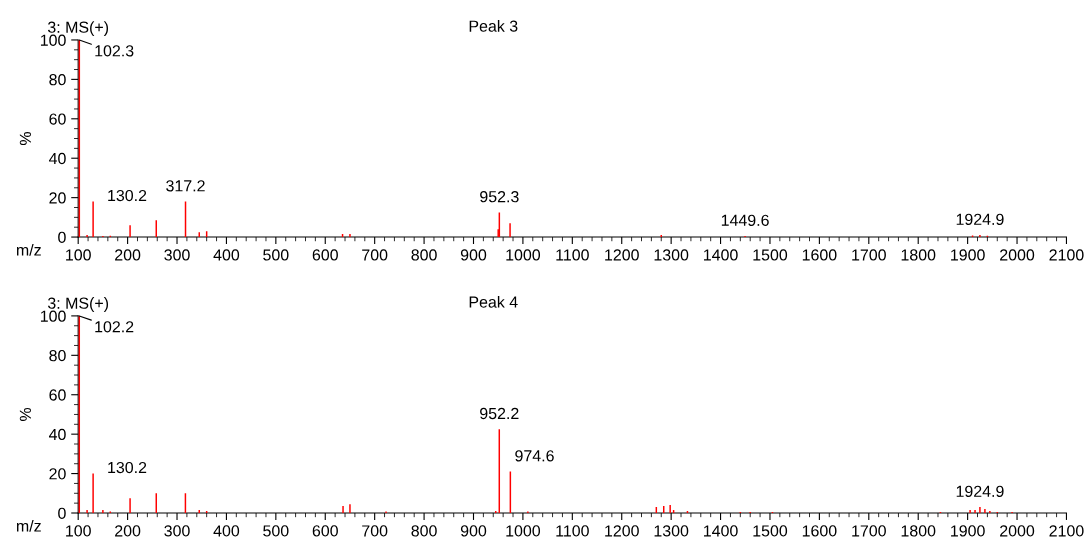 The height and width of the screenshot is (540, 1086). What do you see at coordinates (53, 316) in the screenshot?
I see `y-tick-label: 100` at bounding box center [53, 316].